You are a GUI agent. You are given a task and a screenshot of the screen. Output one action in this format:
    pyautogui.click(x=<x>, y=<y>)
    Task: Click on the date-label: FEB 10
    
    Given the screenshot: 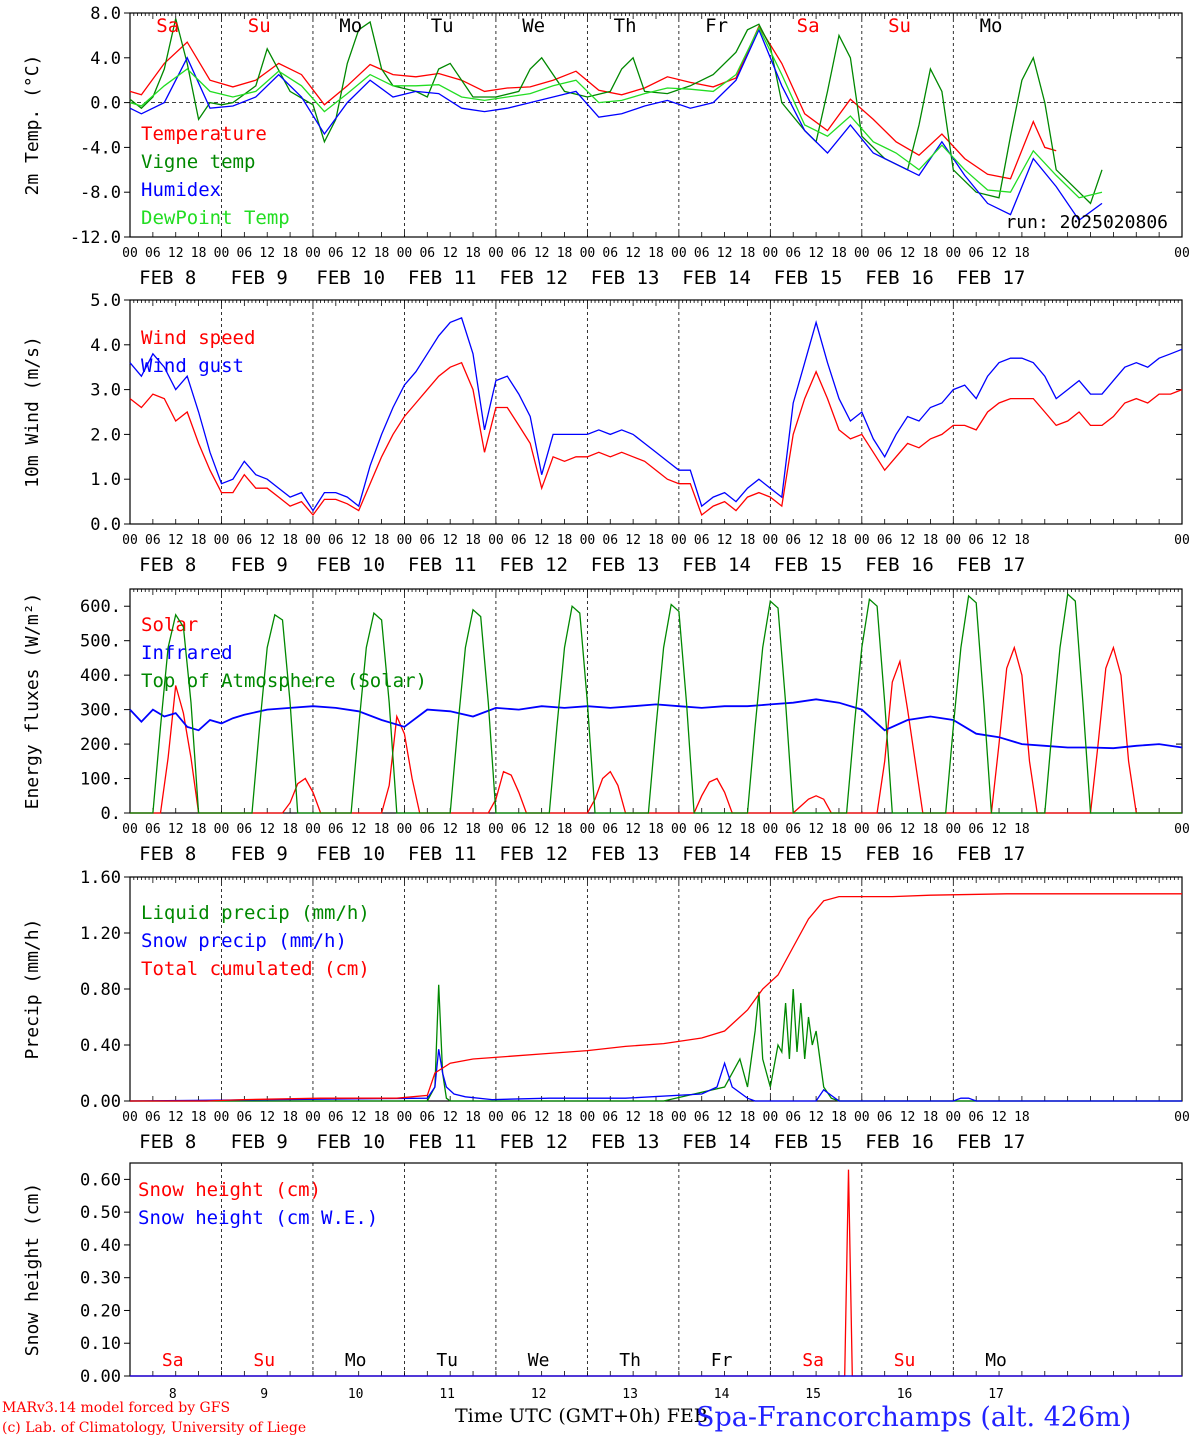 What is the action you would take?
    pyautogui.click(x=350, y=278)
    